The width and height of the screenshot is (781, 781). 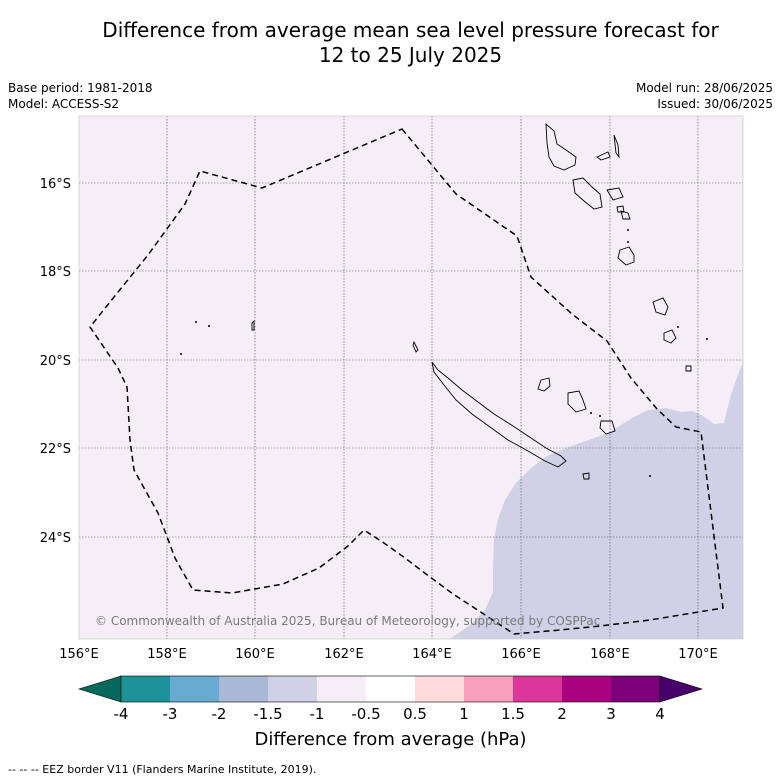 I want to click on ambrym-island, so click(x=615, y=194).